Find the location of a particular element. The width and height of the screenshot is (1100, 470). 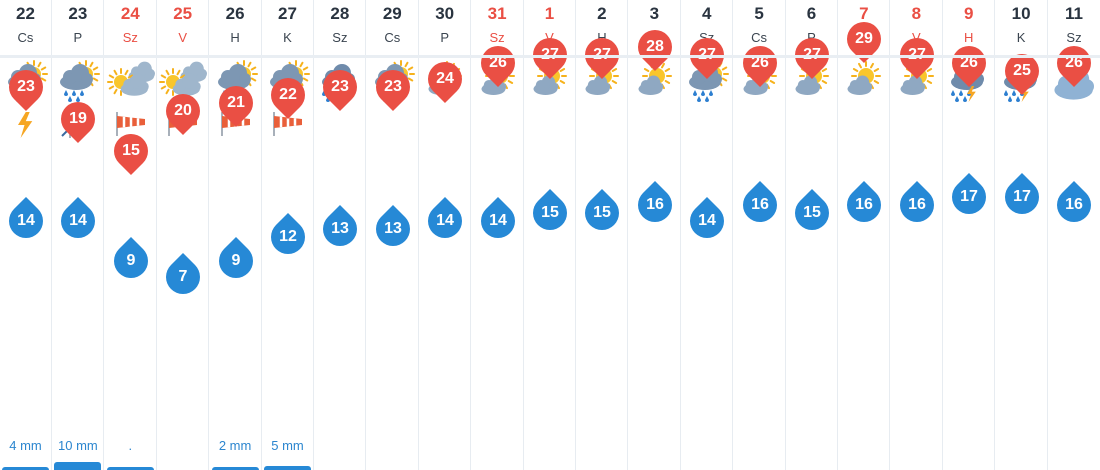

max-temp-value: 21 is located at coordinates (235, 102).